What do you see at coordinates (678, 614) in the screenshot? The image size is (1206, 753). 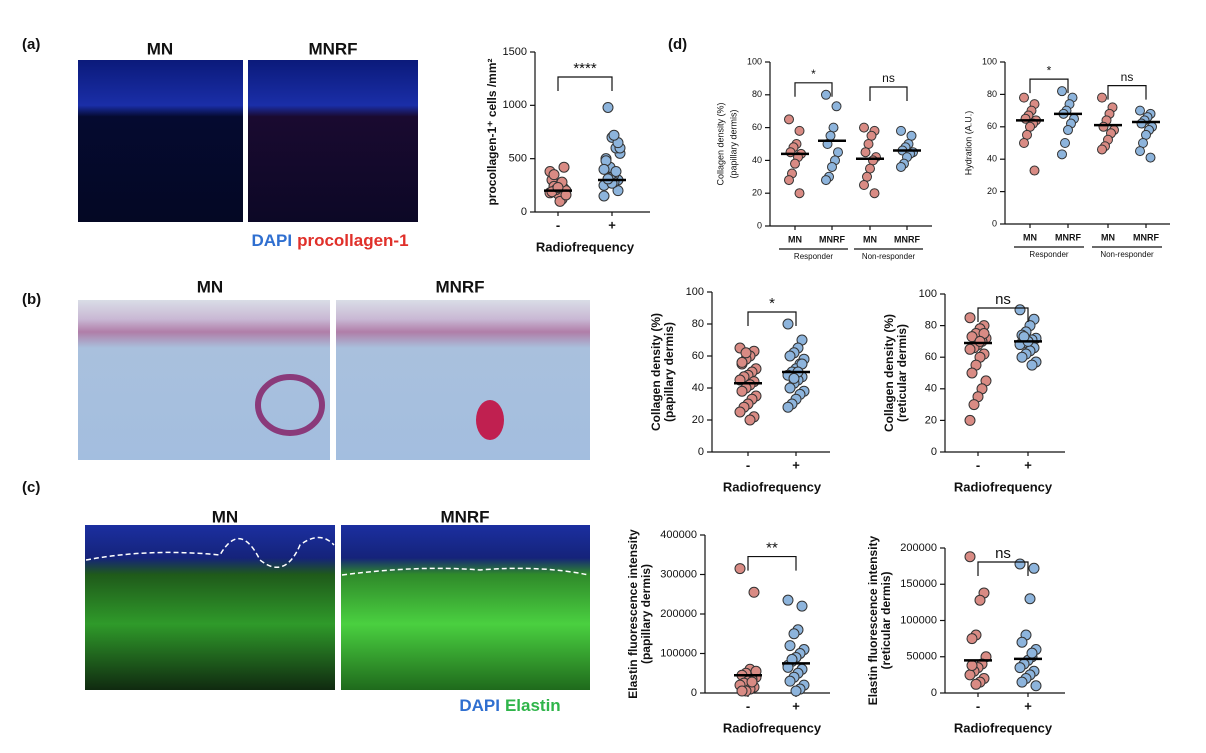 I see `y-tick-label: 200000` at bounding box center [678, 614].